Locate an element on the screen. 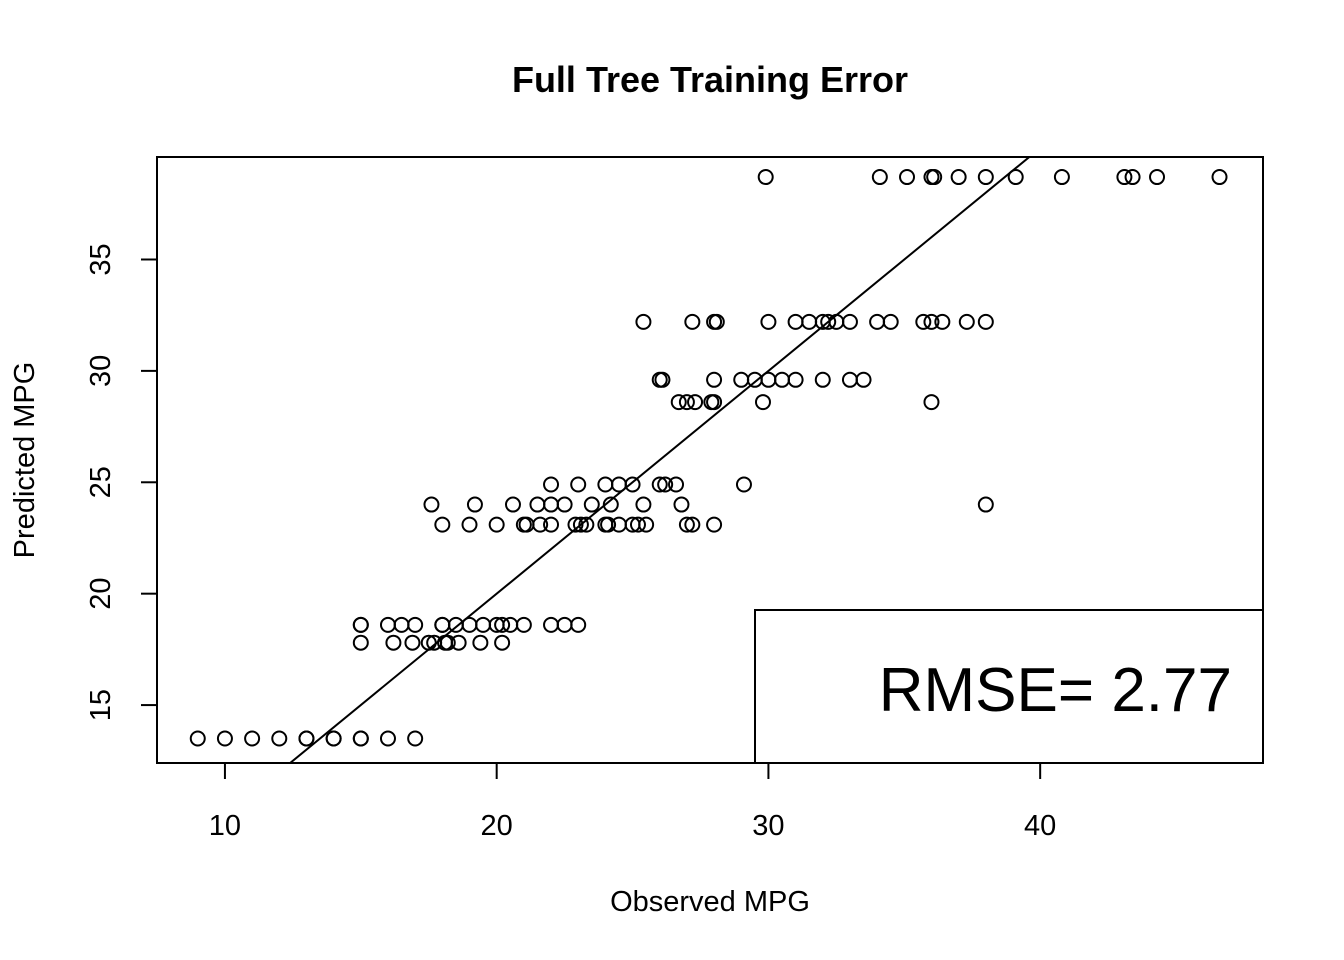 The height and width of the screenshot is (960, 1344). legend: RMSE= 2.77 is located at coordinates (1009, 686).